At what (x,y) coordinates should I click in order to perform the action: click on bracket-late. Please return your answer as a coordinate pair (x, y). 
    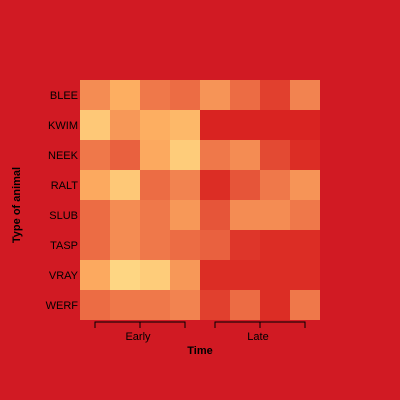
    Looking at the image, I should click on (260, 324).